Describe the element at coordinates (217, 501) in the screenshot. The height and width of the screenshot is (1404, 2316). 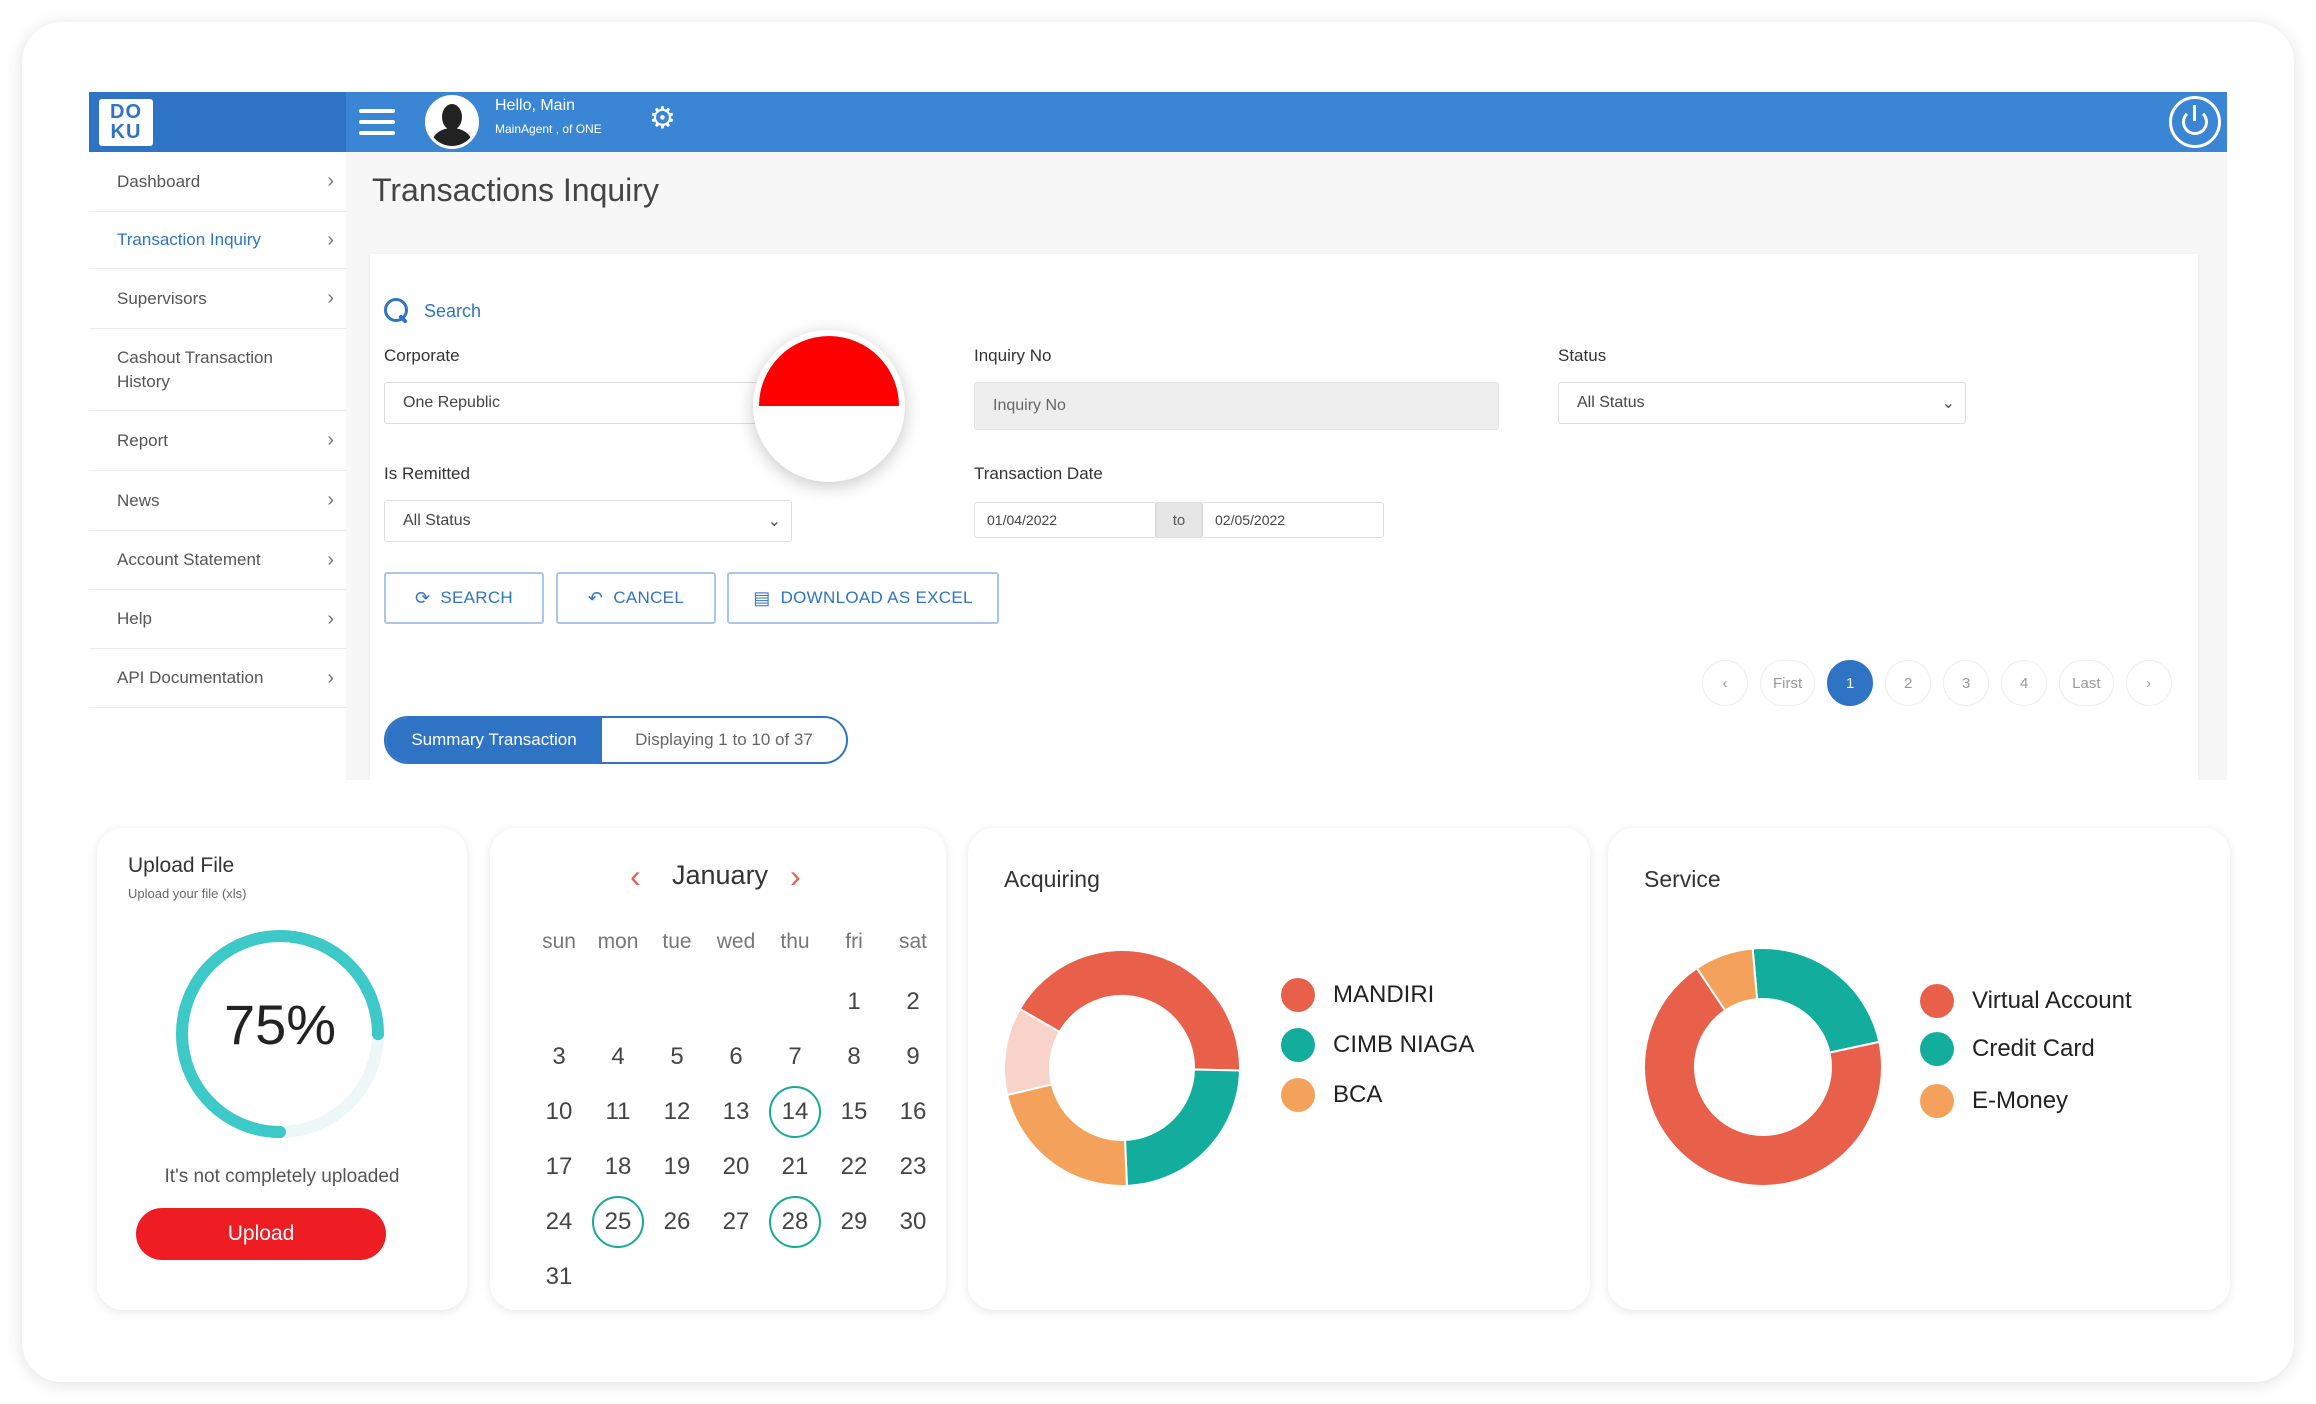
I see `sidebar-item-news: News ›` at that location.